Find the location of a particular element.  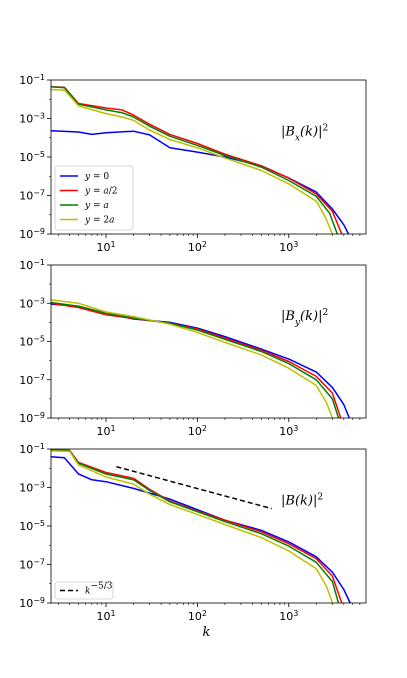

legend-label-2: y = a/2 is located at coordinates (101, 192).